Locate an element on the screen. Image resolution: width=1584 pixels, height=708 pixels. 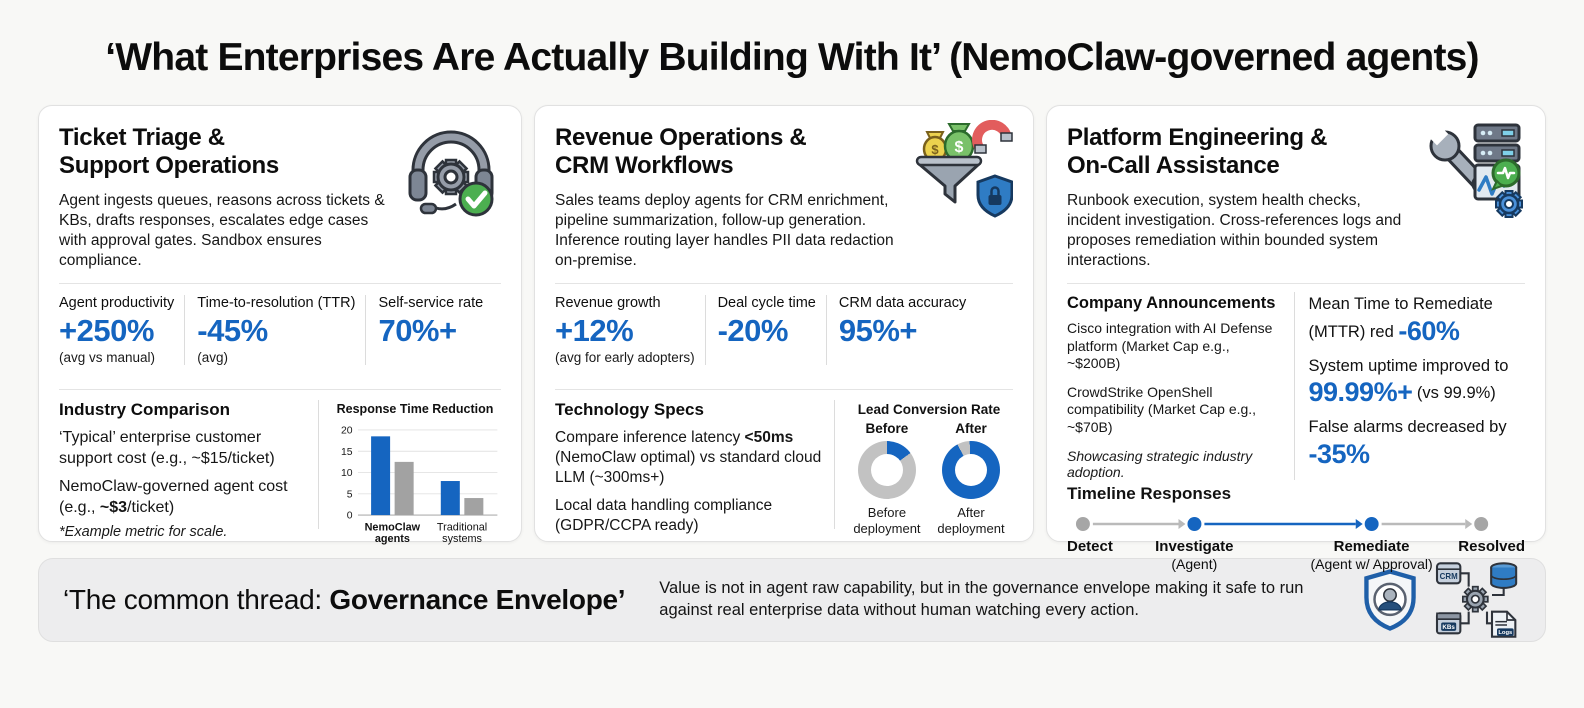
kbs-label: KBs is located at coordinates (1448, 627).